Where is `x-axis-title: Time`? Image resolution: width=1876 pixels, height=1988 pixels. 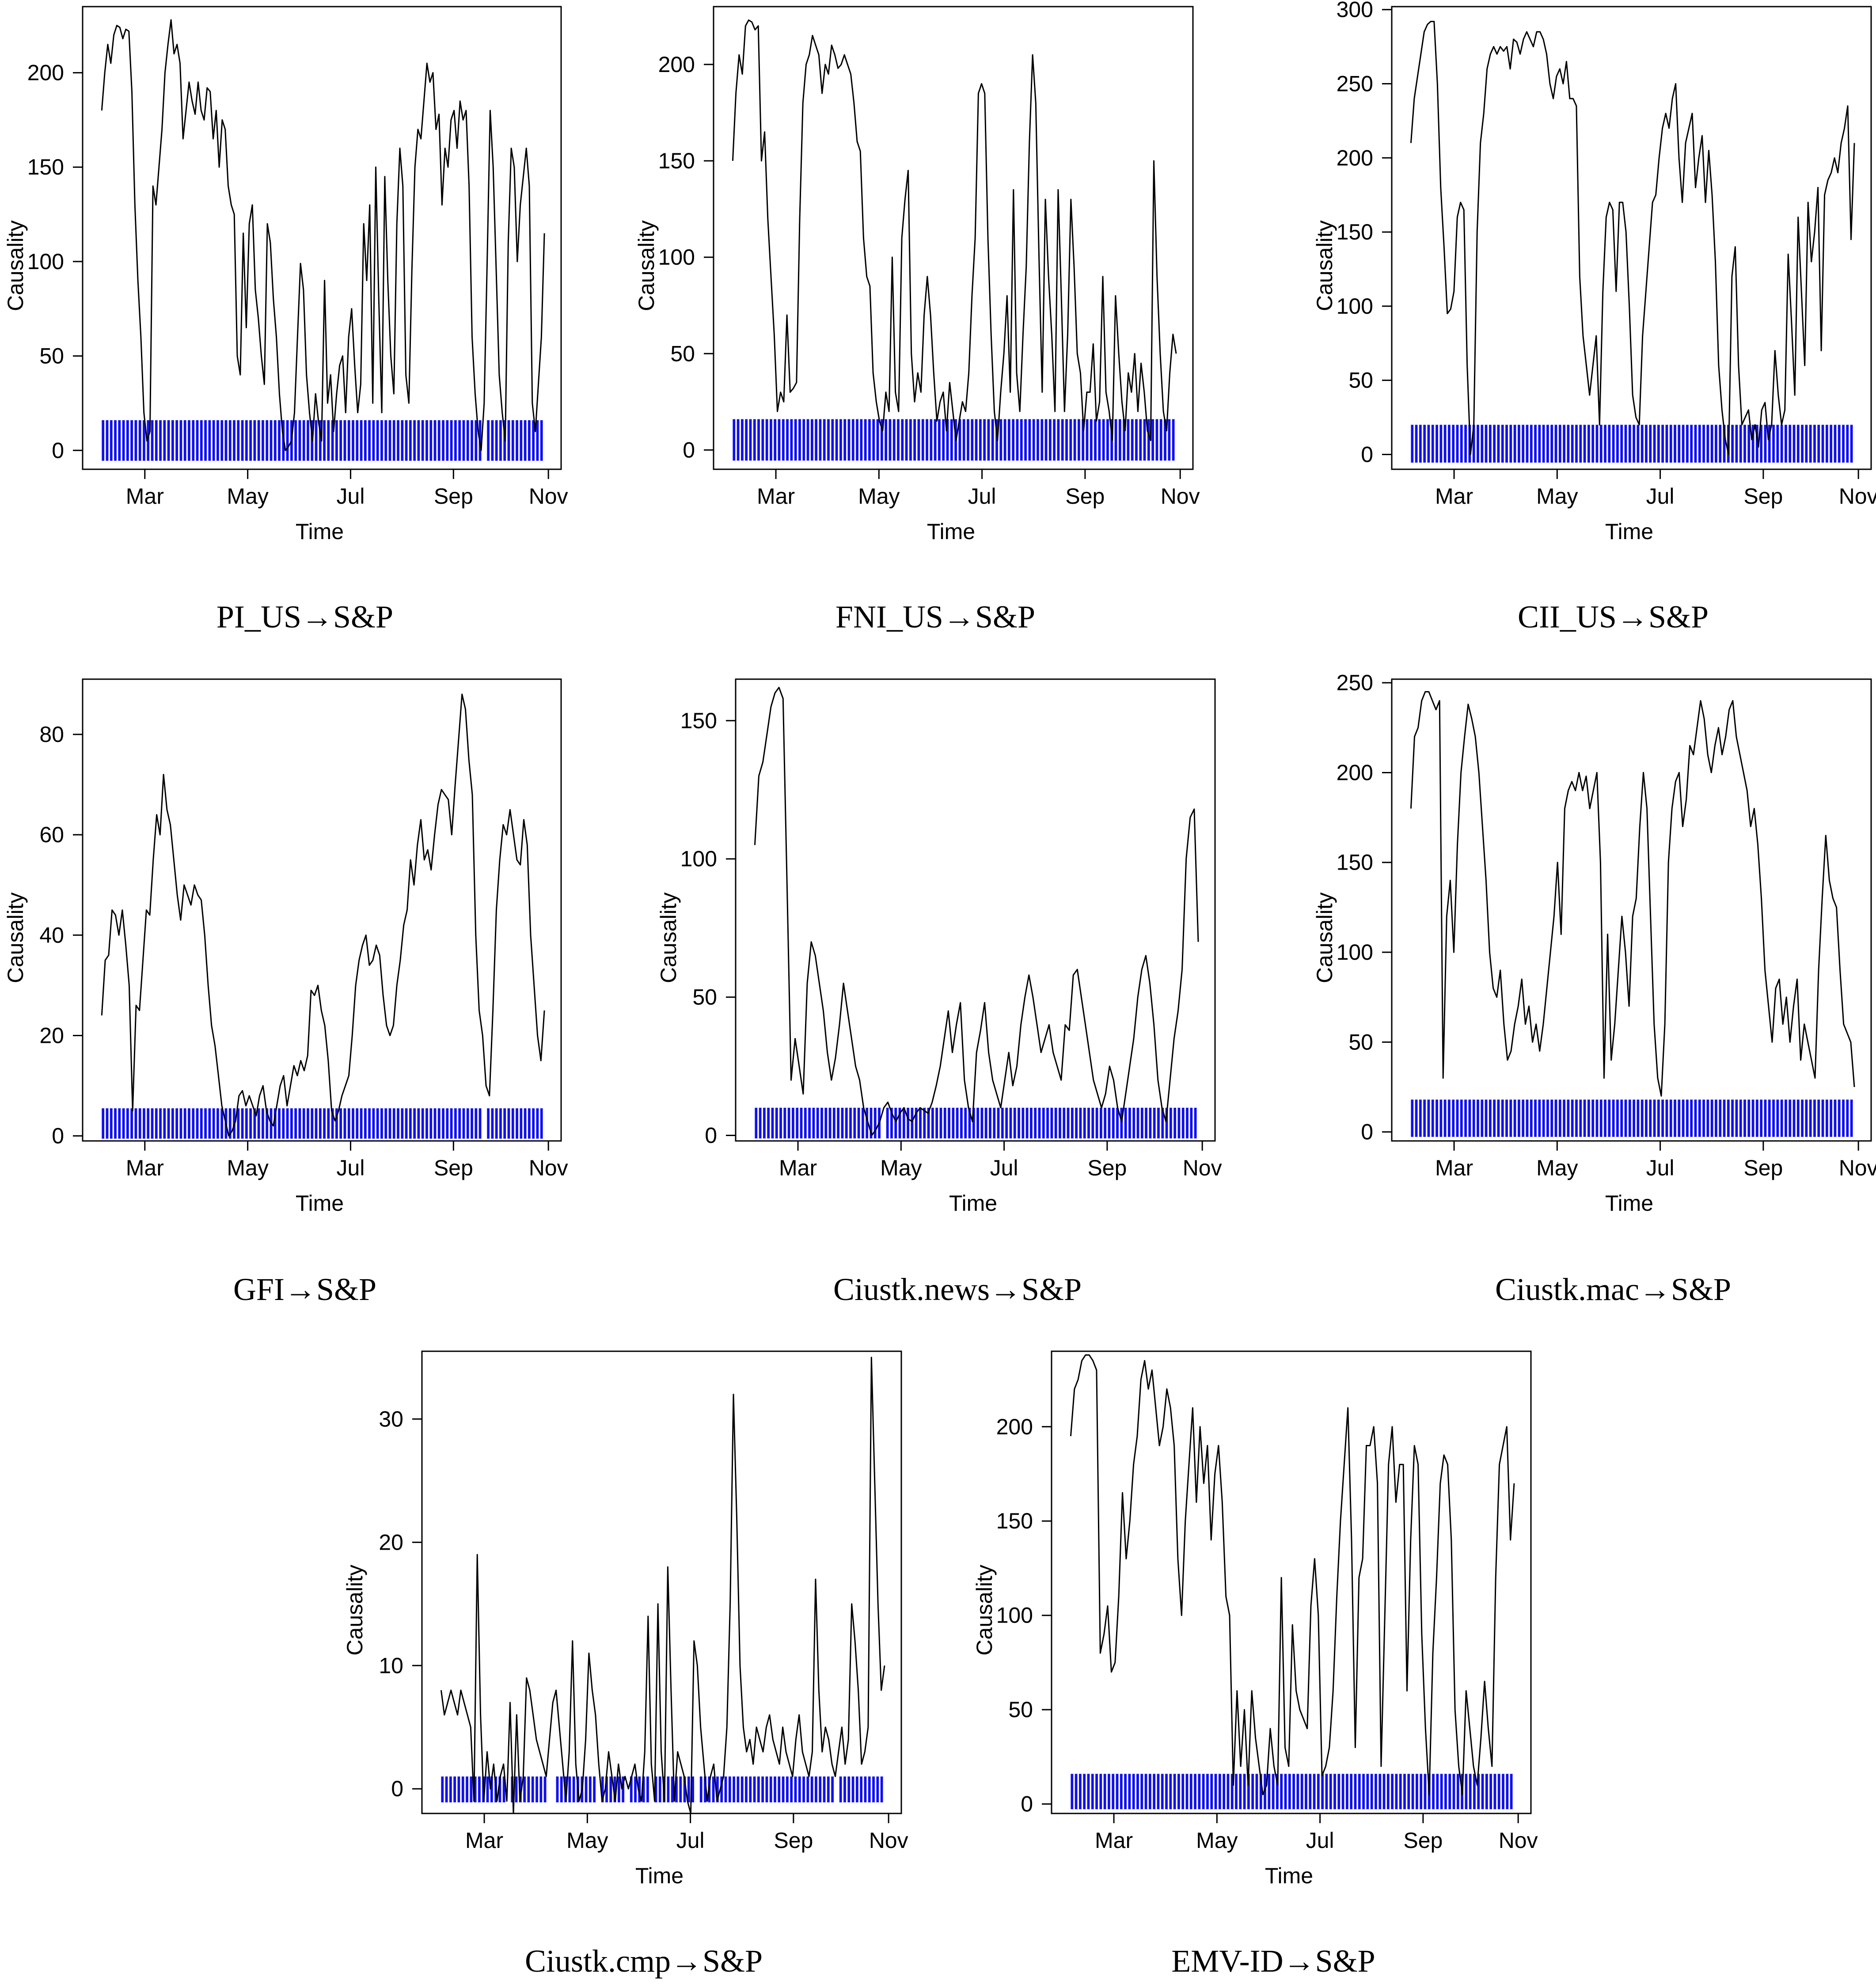 x-axis-title: Time is located at coordinates (659, 1876).